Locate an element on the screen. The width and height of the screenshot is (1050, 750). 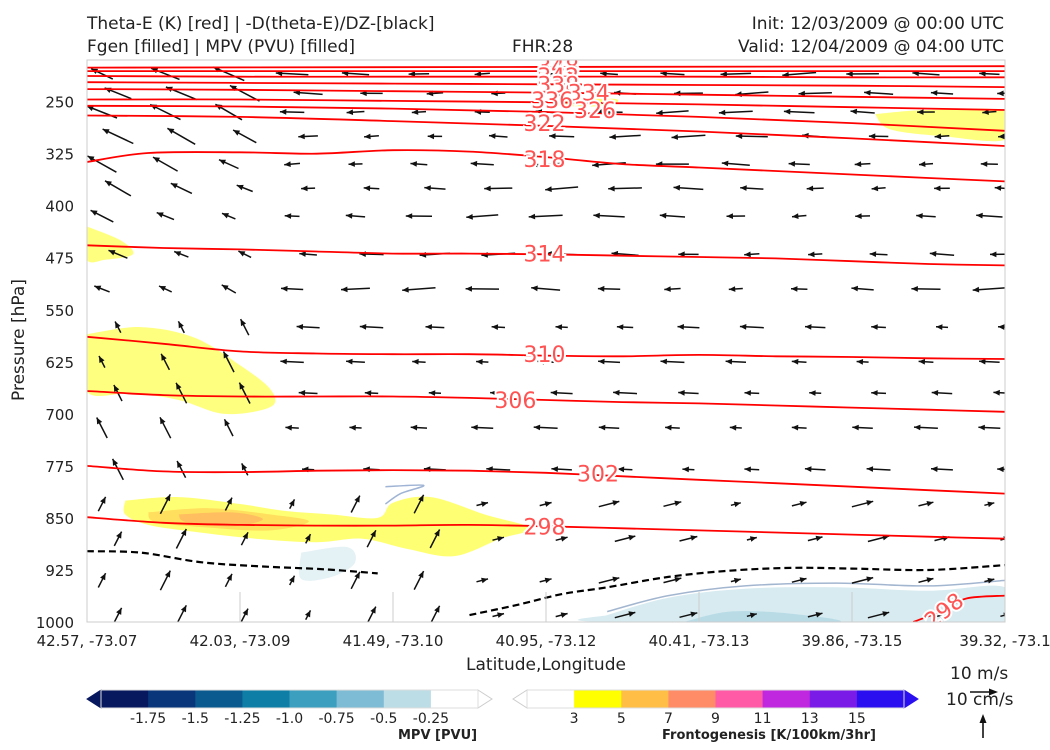
y-tick-625: 625 is located at coordinates (59, 363).